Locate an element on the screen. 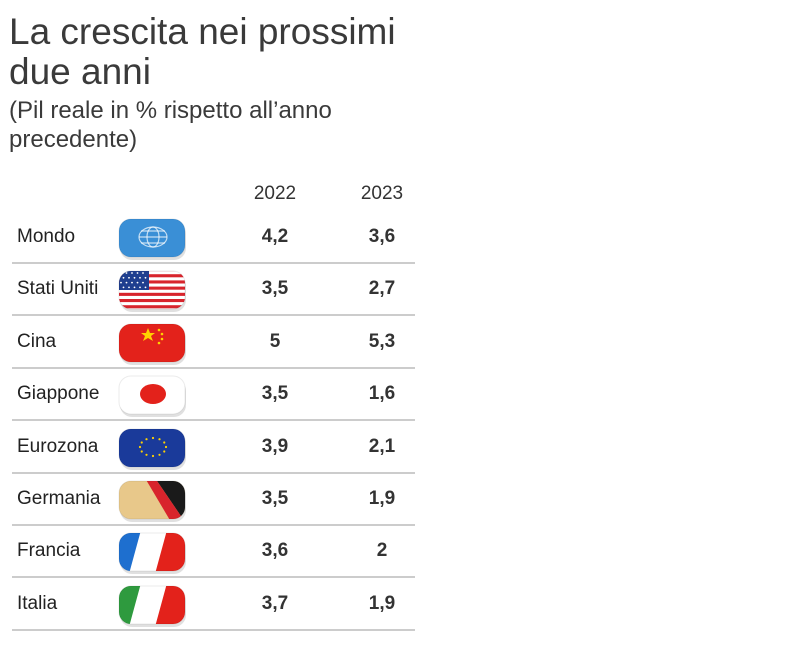  value-2023: 1,6 is located at coordinates (382, 394).